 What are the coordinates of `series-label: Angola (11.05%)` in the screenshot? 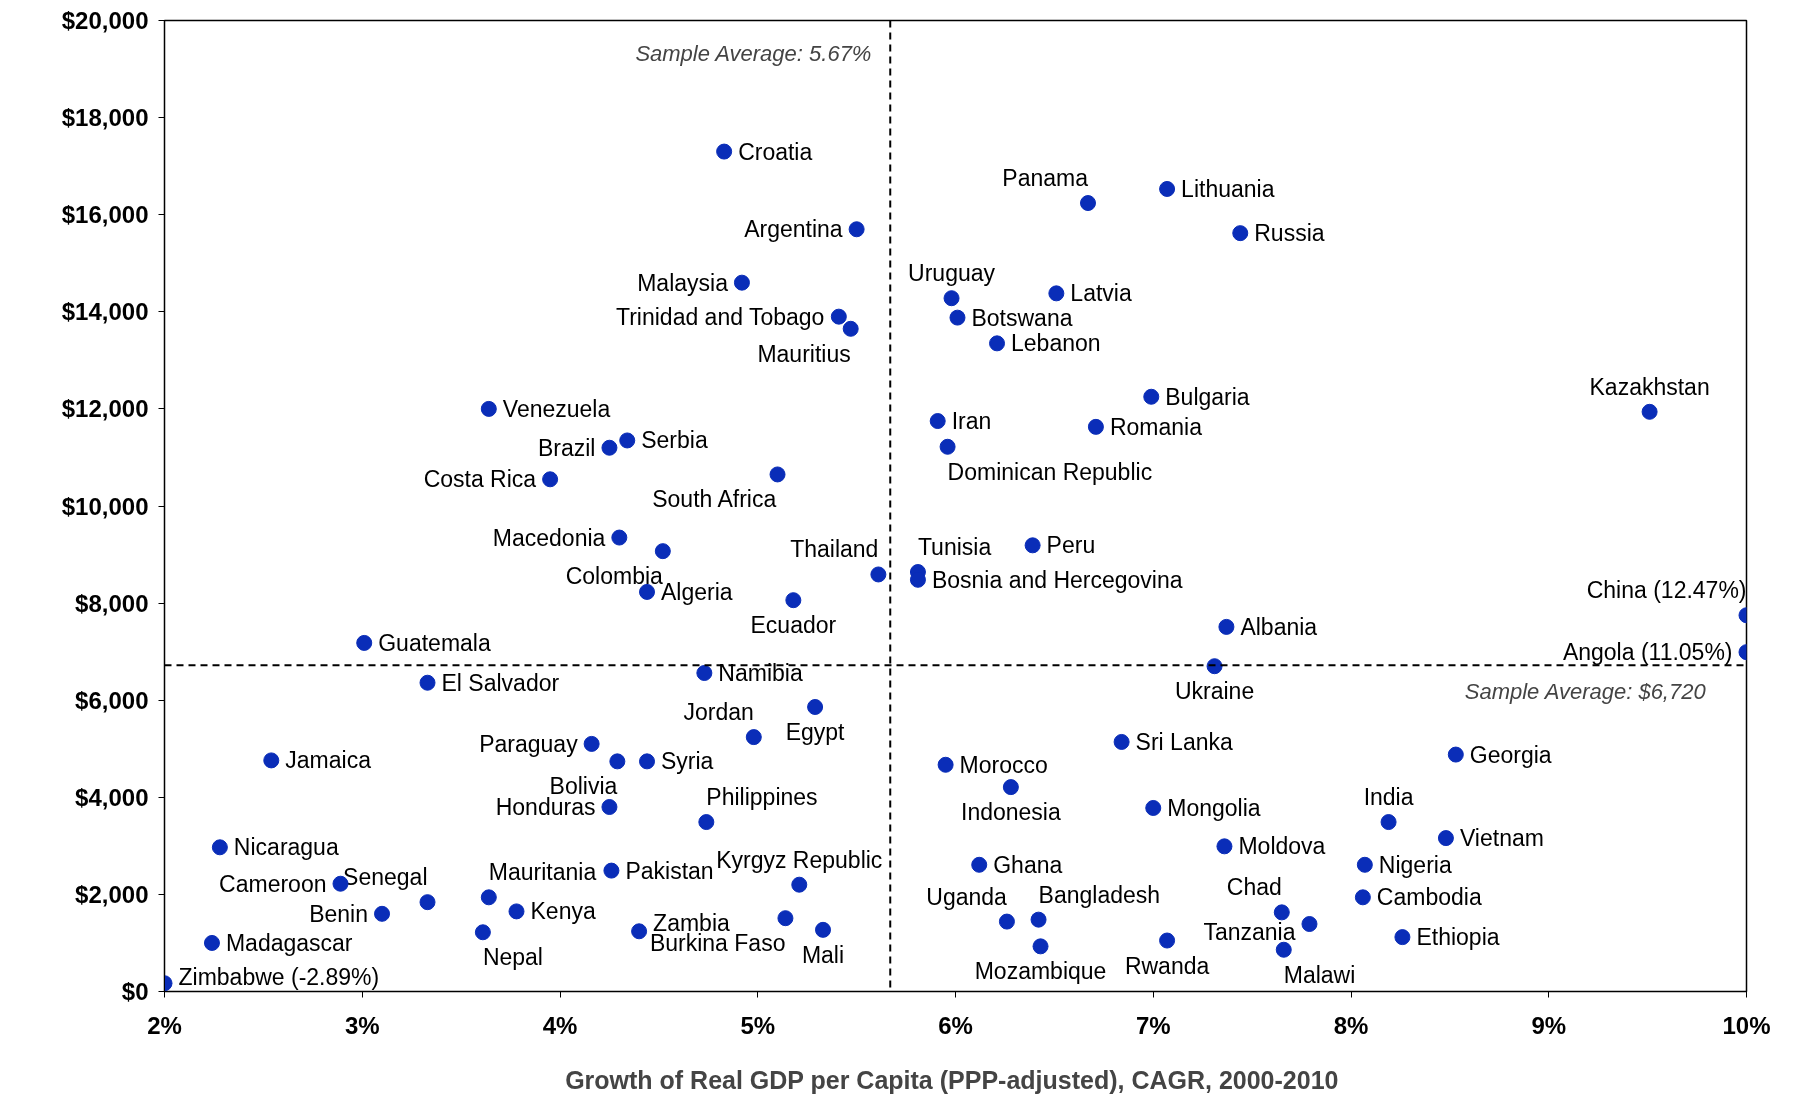 It's located at (1647, 652).